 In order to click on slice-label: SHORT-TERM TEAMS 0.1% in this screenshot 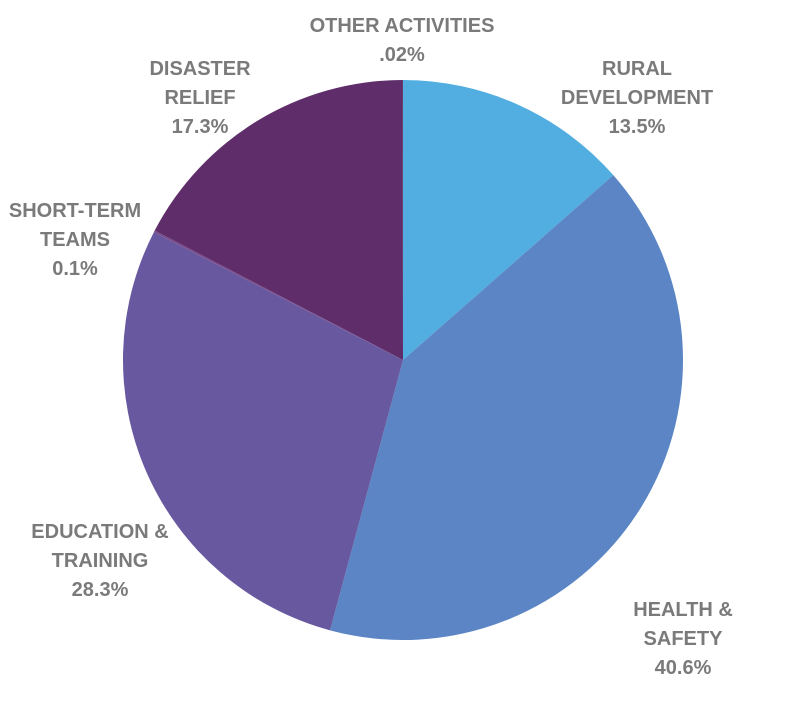, I will do `click(102, 240)`.